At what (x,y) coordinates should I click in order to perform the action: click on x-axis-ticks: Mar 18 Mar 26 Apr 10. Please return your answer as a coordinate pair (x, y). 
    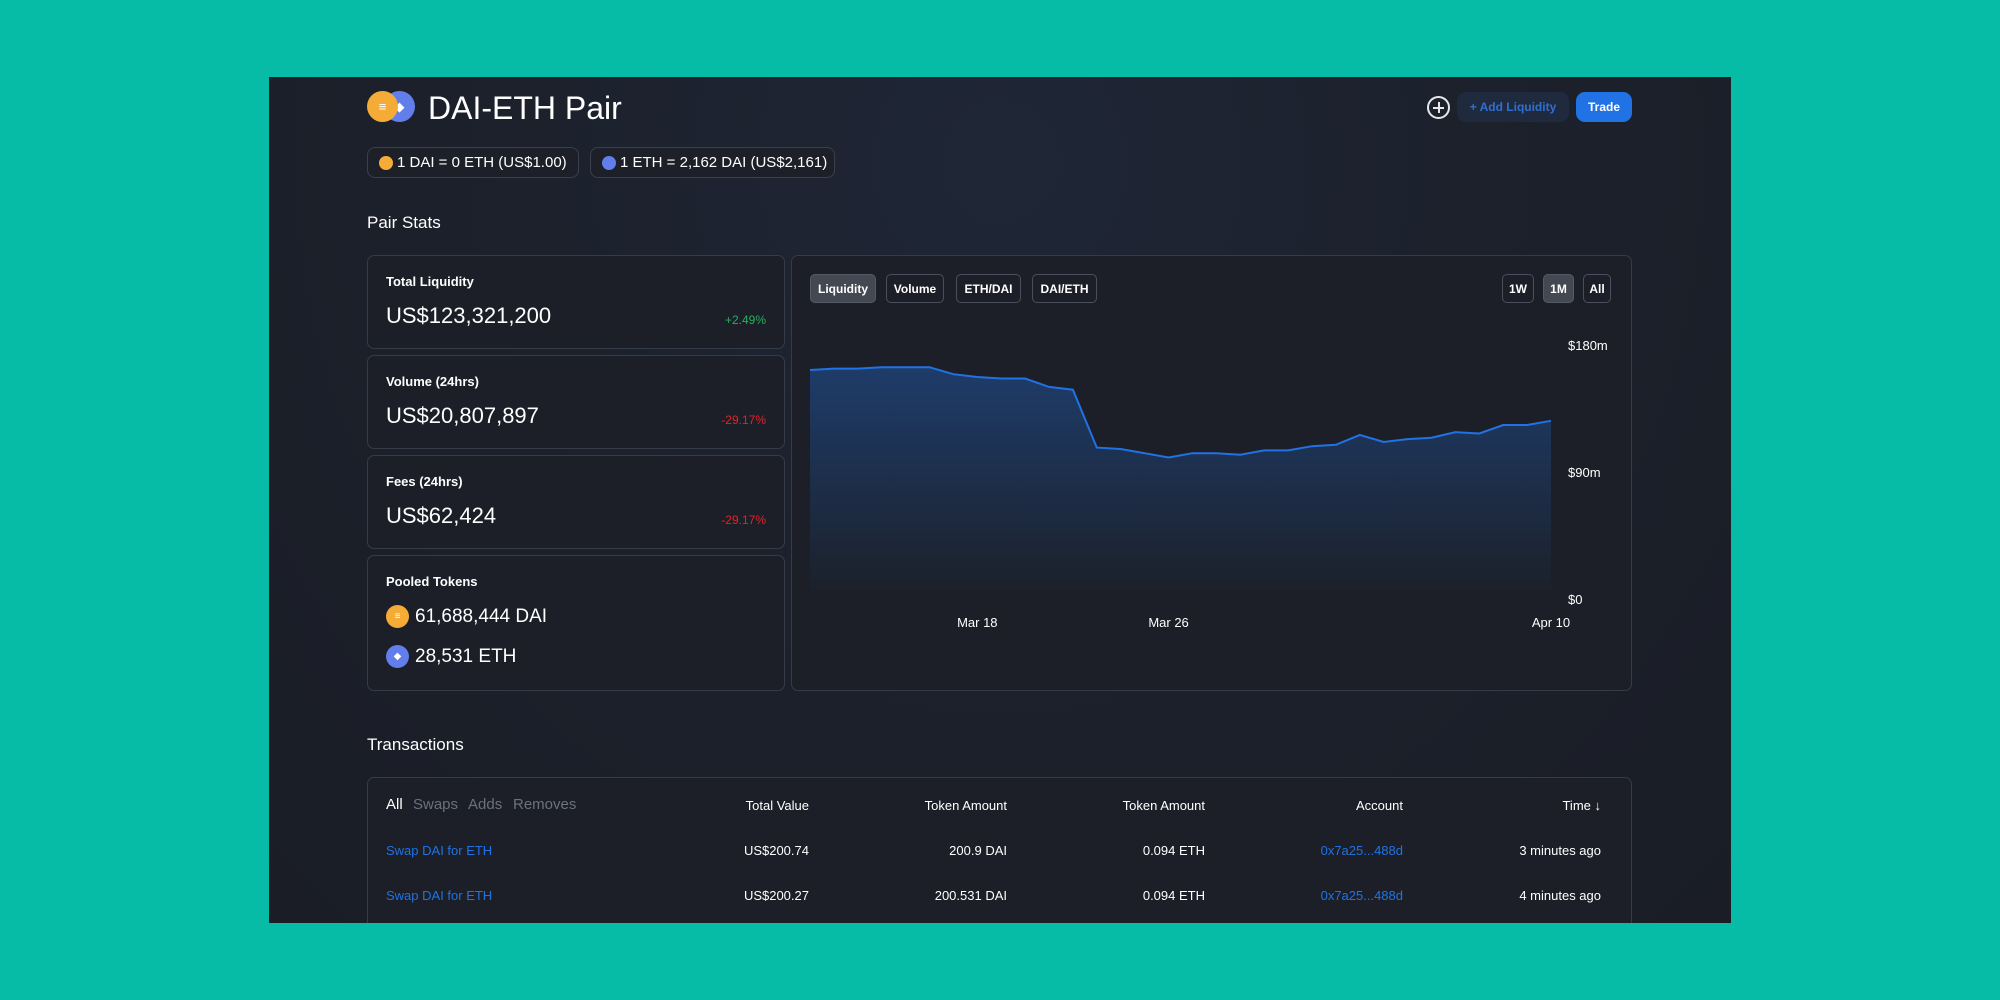
    Looking at the image, I should click on (1263, 622).